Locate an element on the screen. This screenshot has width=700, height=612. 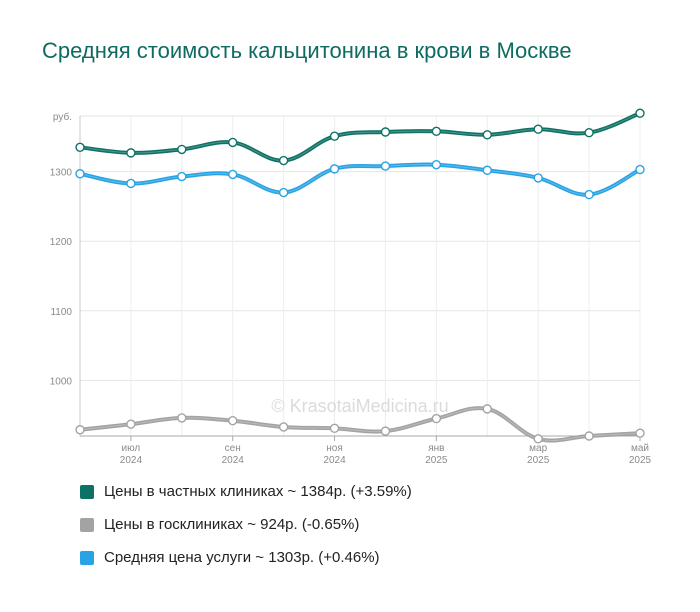
y-tick-label: 1300 is located at coordinates (61, 173).